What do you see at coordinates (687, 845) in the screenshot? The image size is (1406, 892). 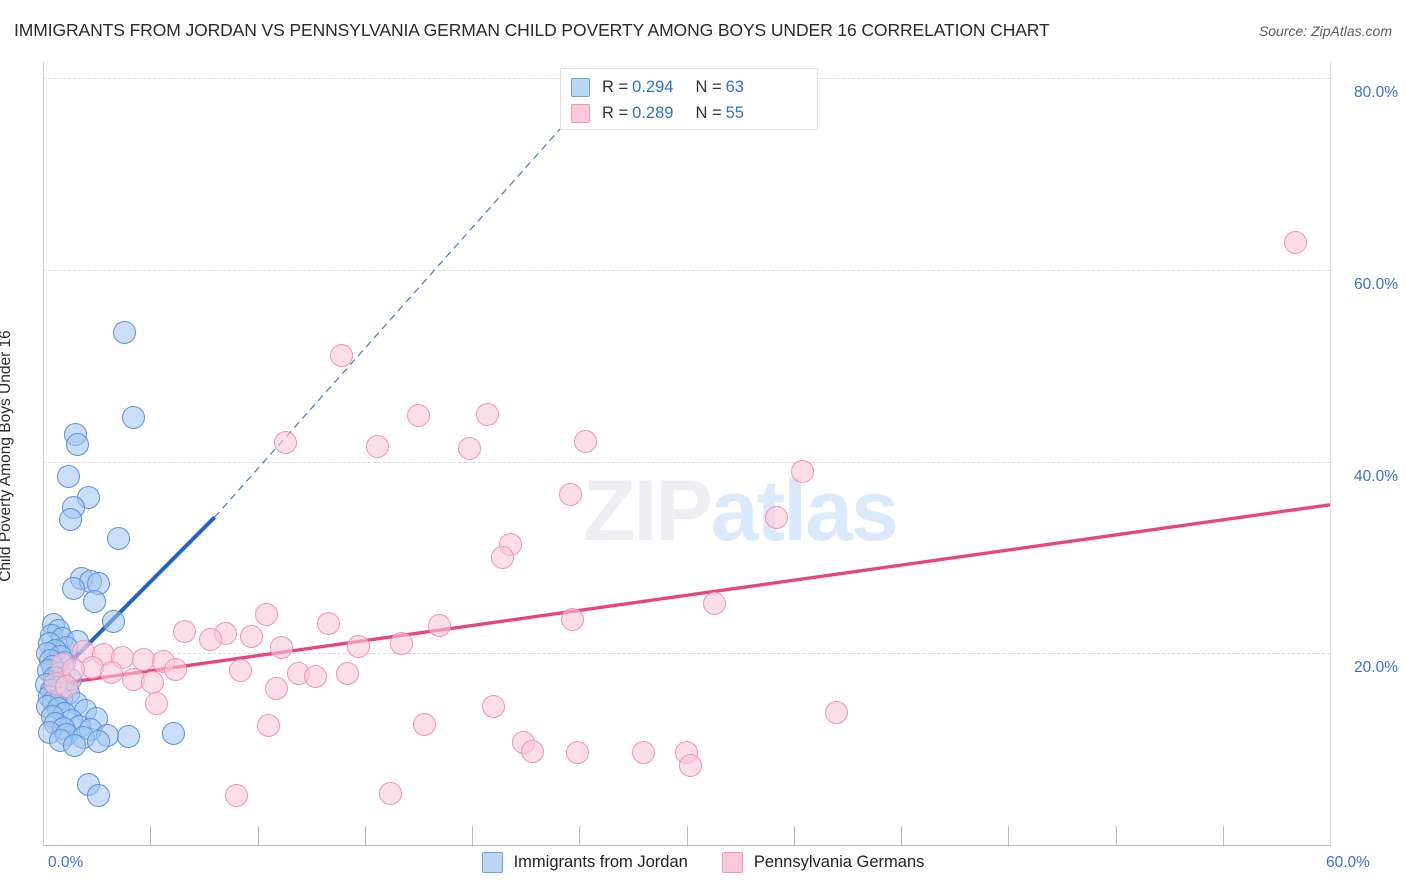 I see `x-axis-line` at bounding box center [687, 845].